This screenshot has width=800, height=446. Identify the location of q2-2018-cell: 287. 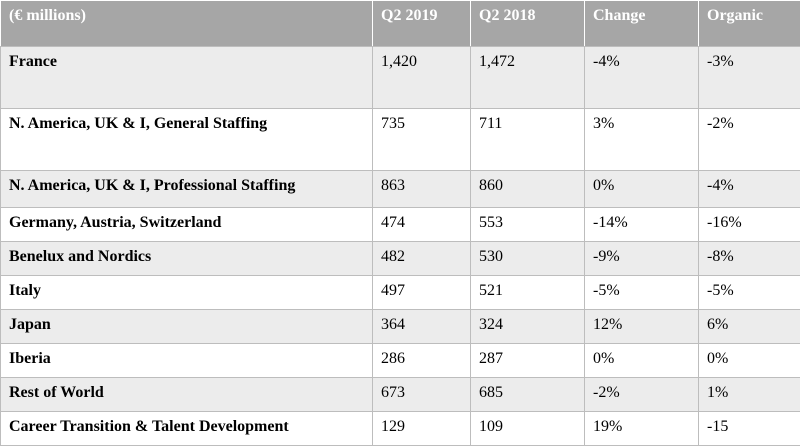
(528, 361).